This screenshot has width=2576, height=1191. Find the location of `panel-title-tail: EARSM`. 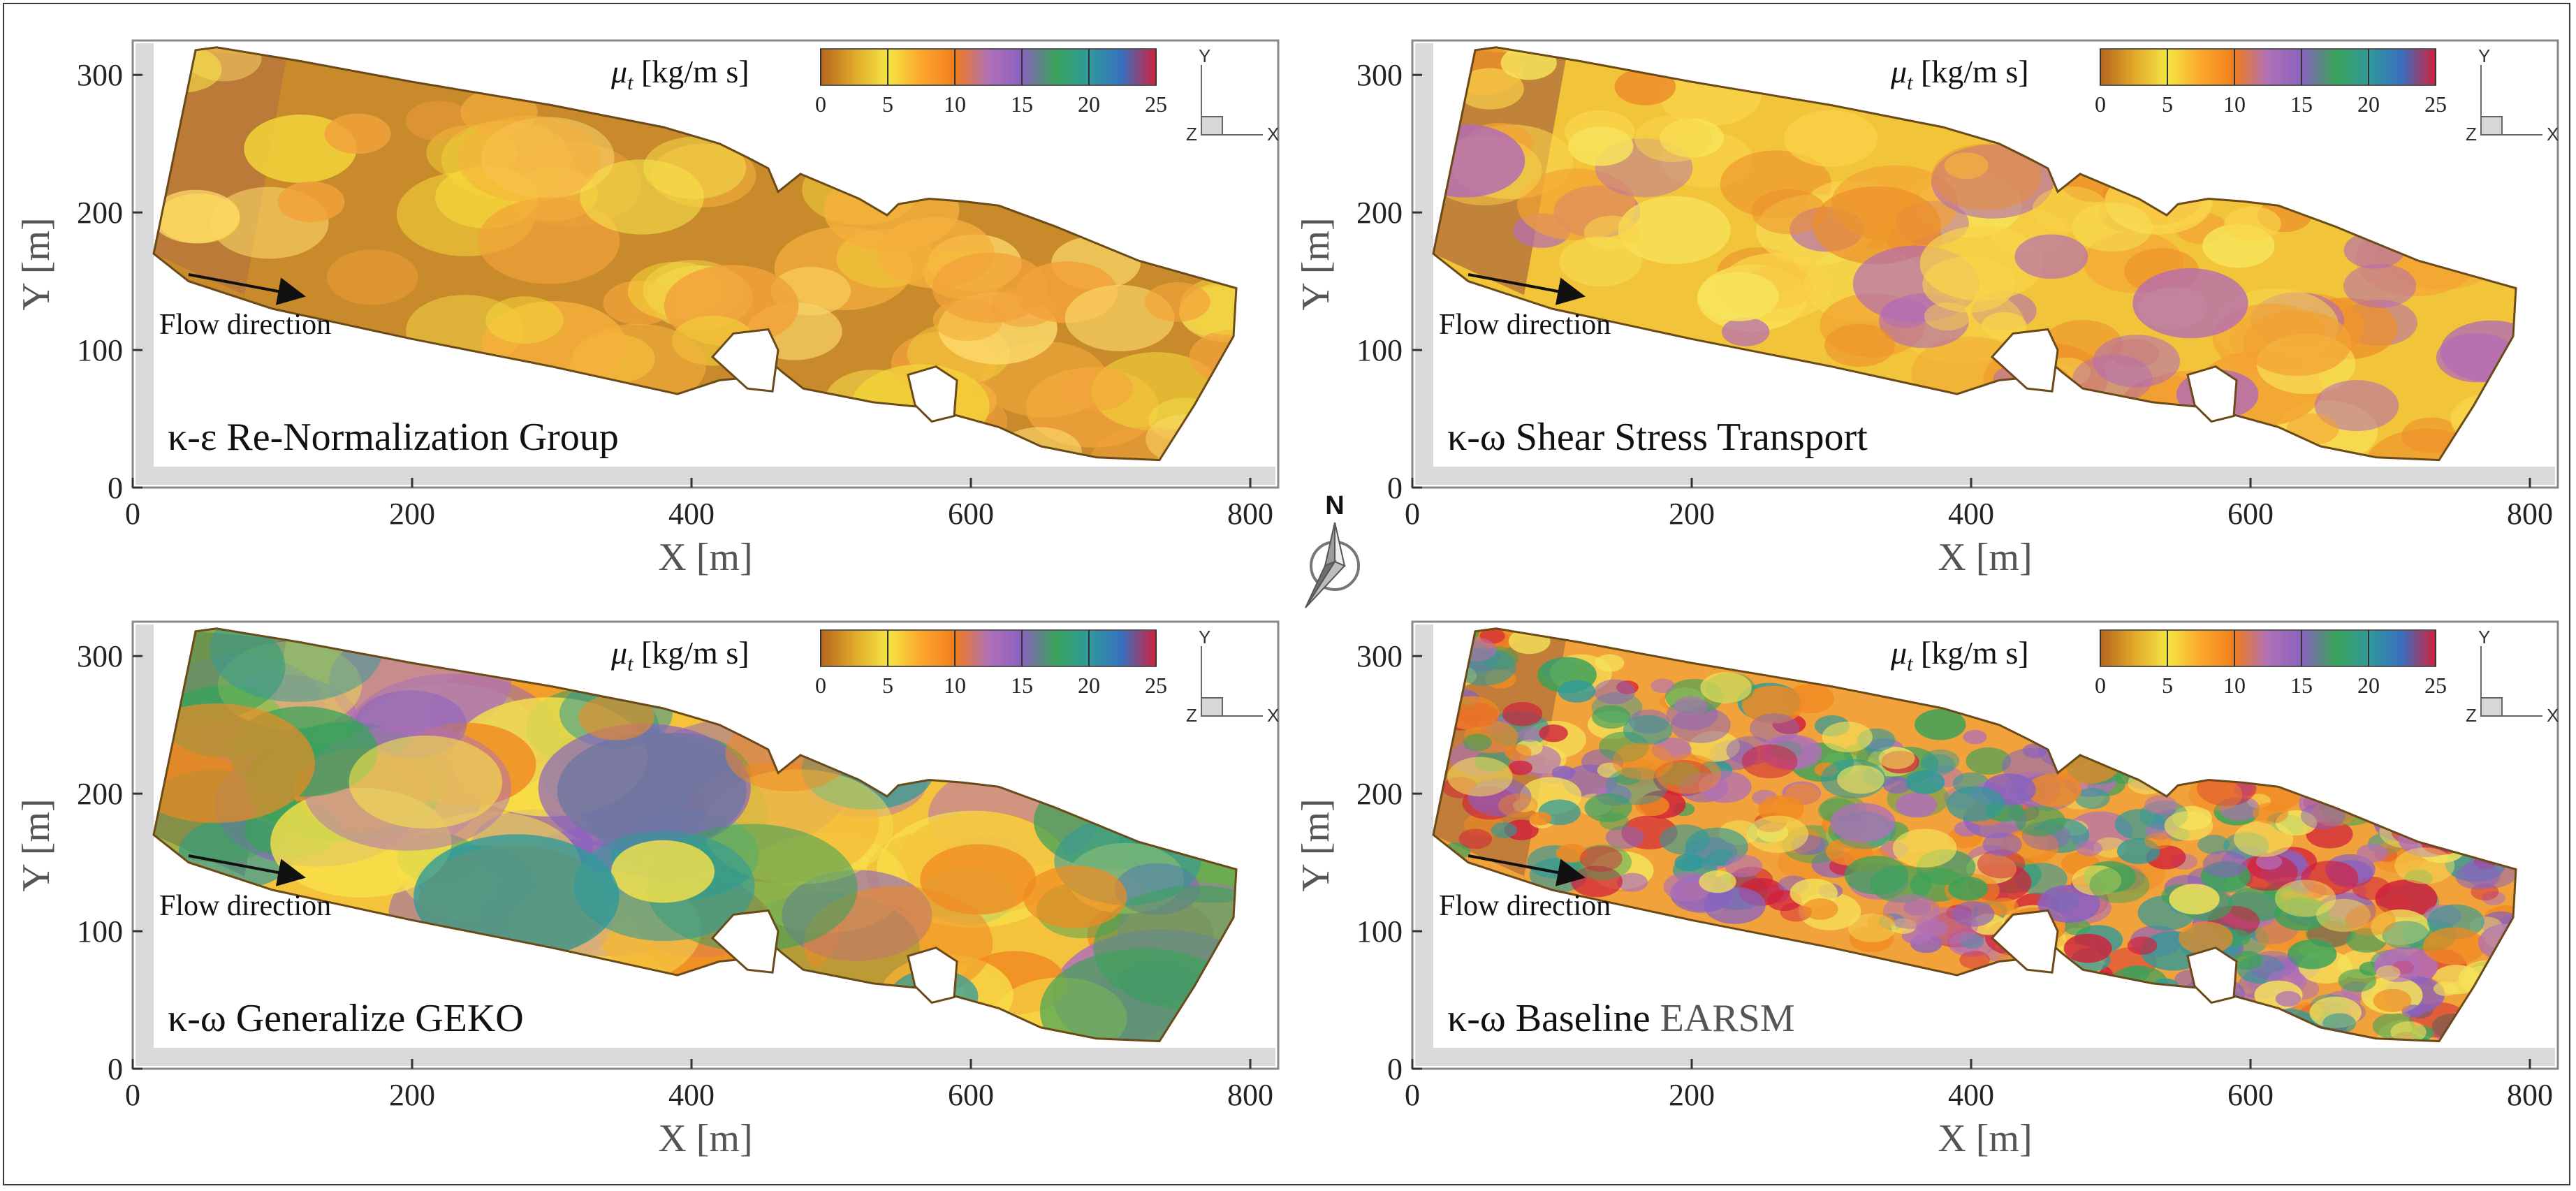

panel-title-tail: EARSM is located at coordinates (1728, 1018).